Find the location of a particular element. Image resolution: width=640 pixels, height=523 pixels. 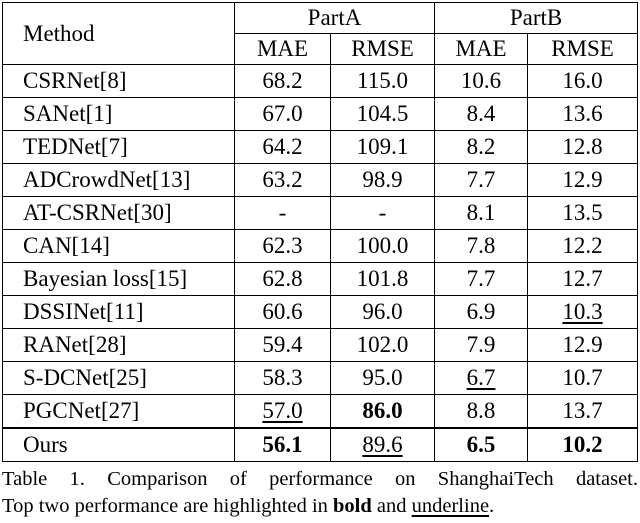

partb-mae-header: MAE is located at coordinates (481, 49).